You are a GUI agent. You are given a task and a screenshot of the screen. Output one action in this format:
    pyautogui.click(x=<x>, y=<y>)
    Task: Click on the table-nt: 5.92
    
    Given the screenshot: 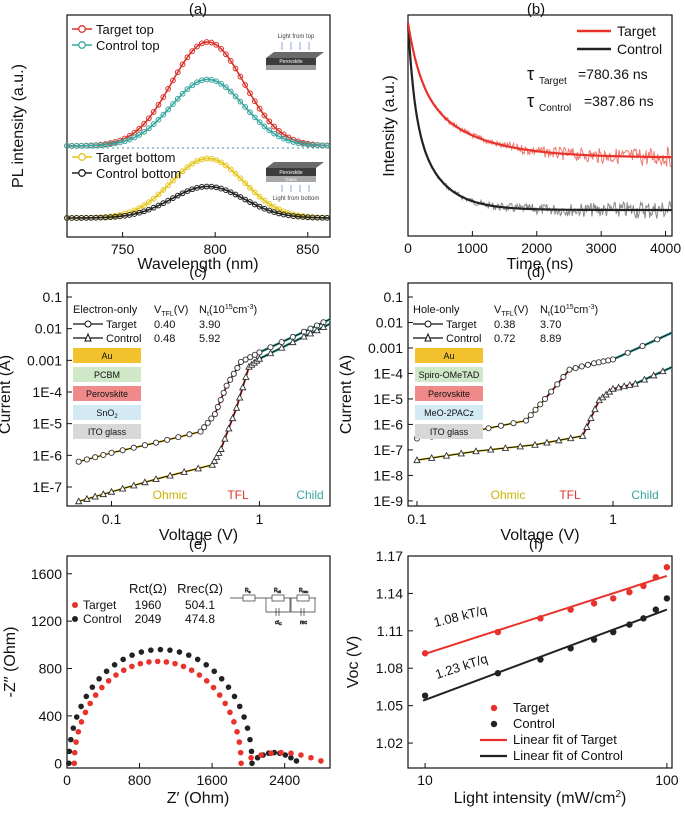 What is the action you would take?
    pyautogui.click(x=209, y=339)
    